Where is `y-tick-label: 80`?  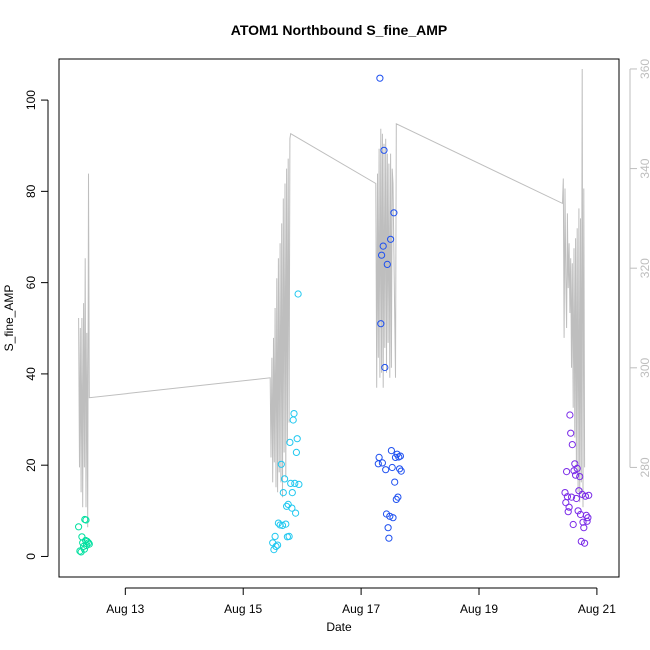
y-tick-label: 80 is located at coordinates (31, 191).